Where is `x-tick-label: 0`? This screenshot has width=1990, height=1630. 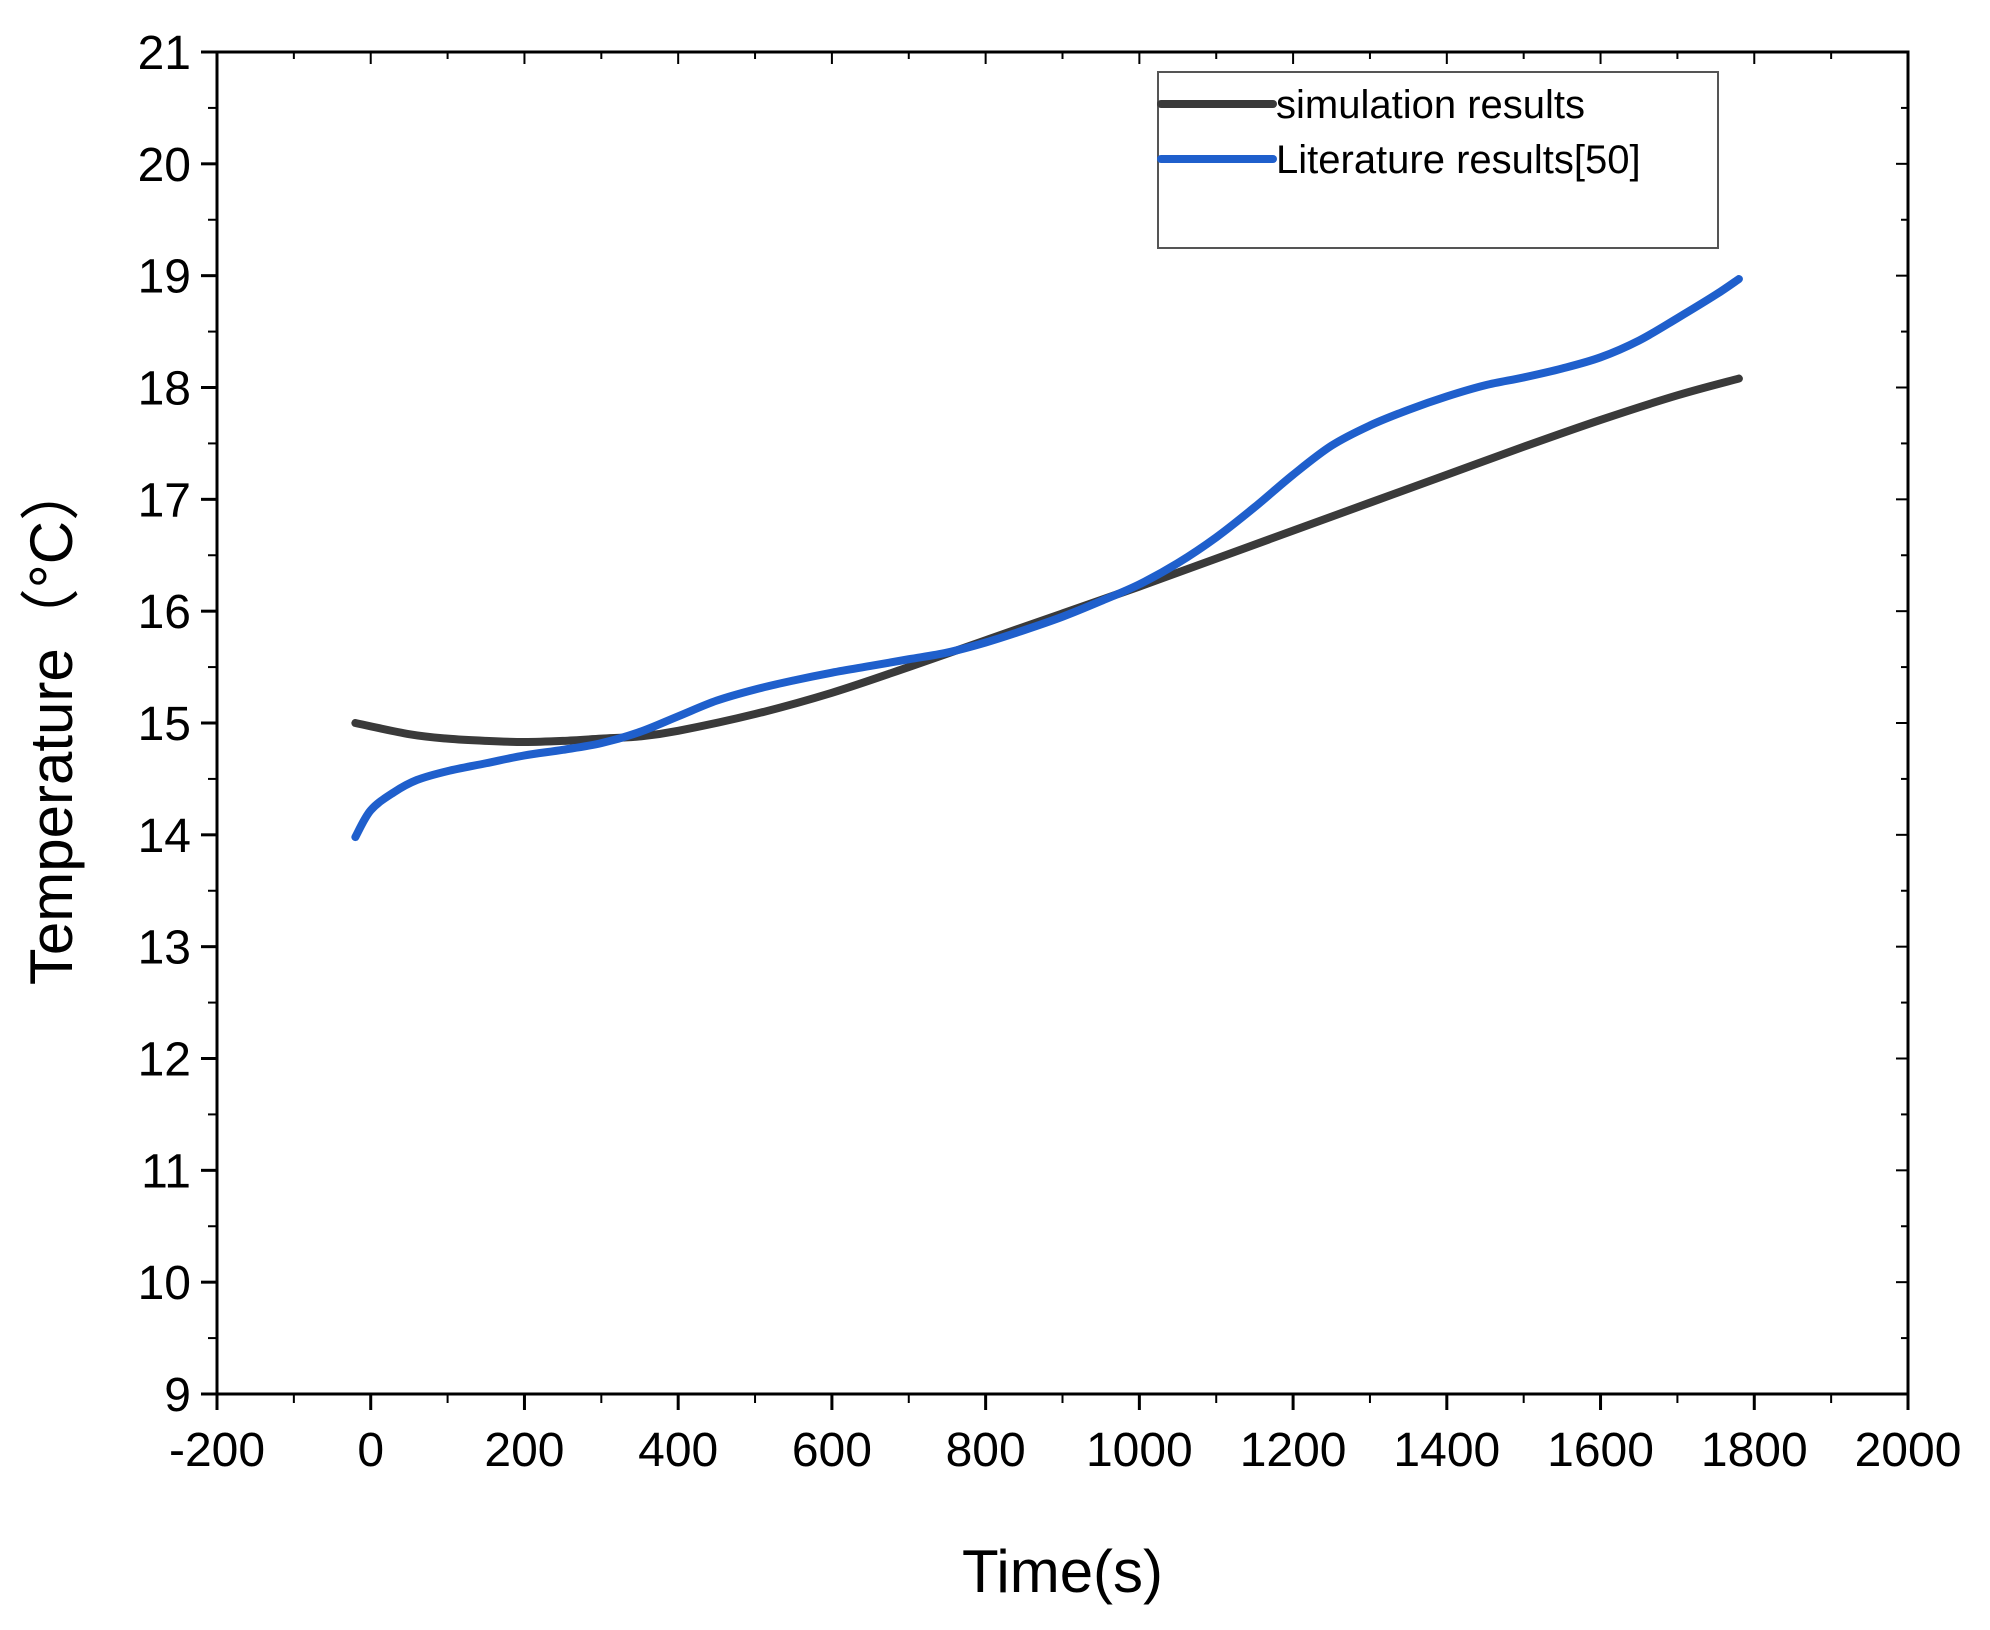 x-tick-label: 0 is located at coordinates (370, 1450).